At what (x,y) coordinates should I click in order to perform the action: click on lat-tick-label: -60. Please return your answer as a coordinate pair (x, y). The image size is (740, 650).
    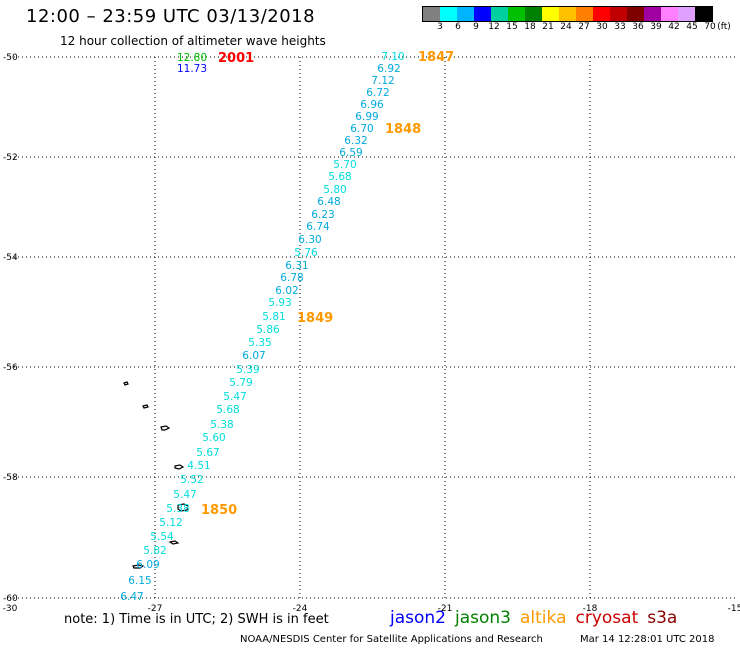
    Looking at the image, I should click on (10, 599).